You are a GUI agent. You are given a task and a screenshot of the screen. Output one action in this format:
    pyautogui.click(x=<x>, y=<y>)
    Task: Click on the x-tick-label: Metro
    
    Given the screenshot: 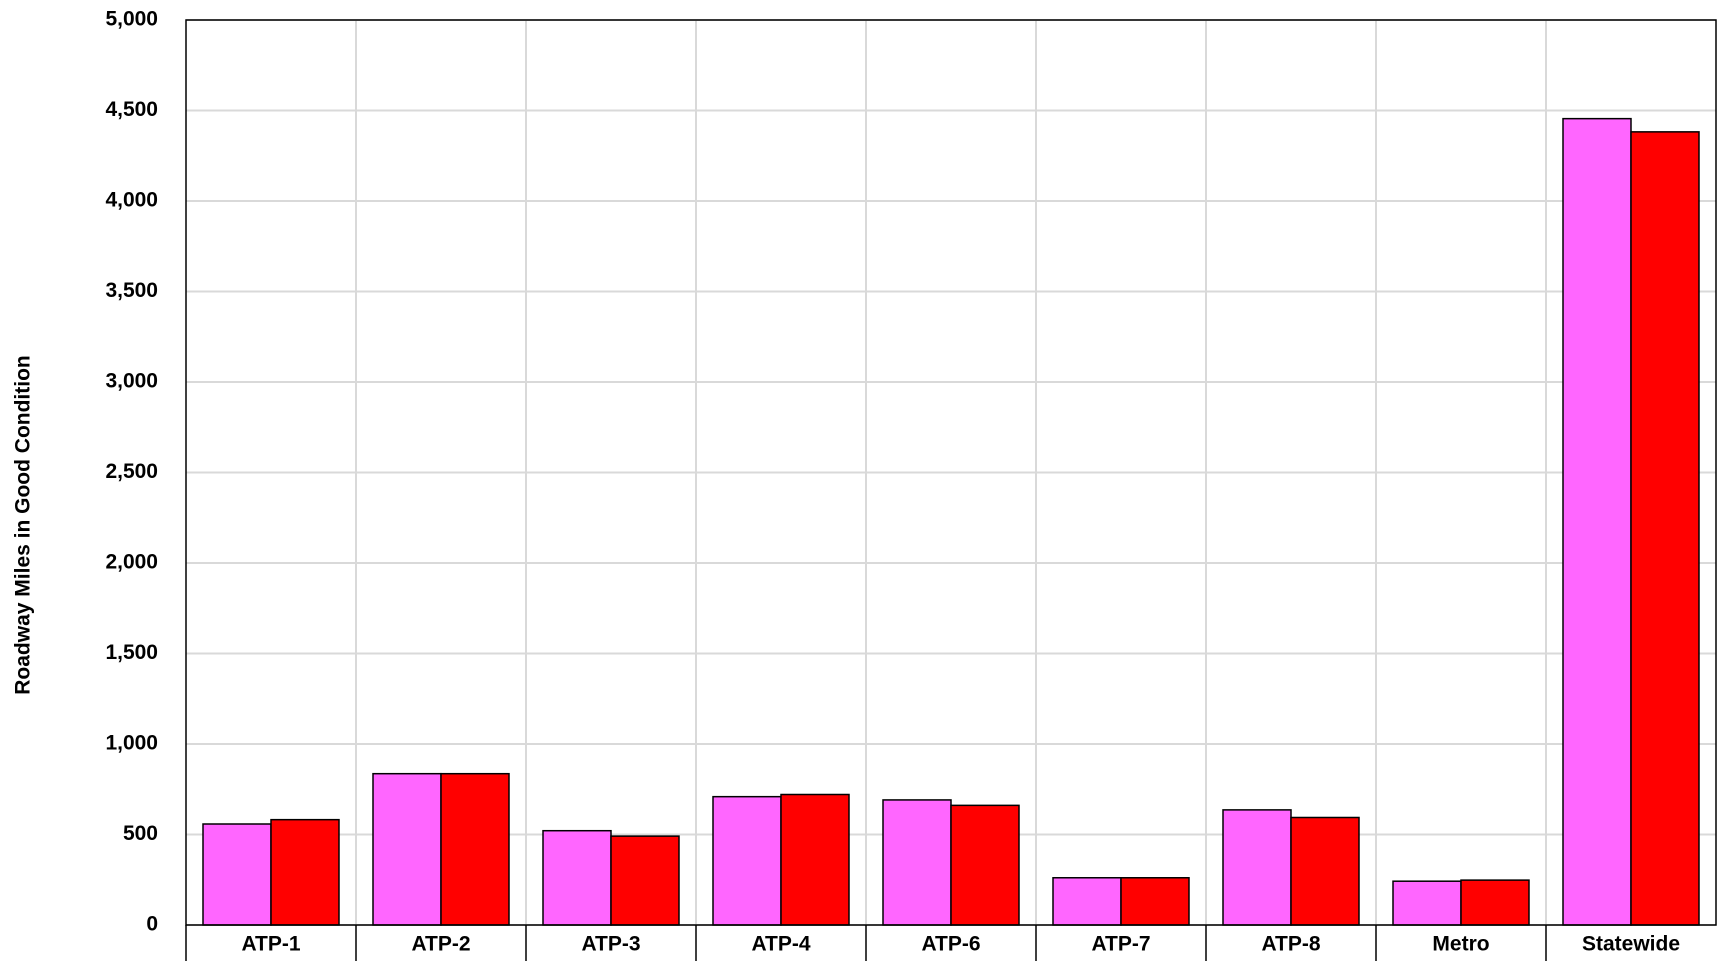 What is the action you would take?
    pyautogui.click(x=1460, y=944)
    